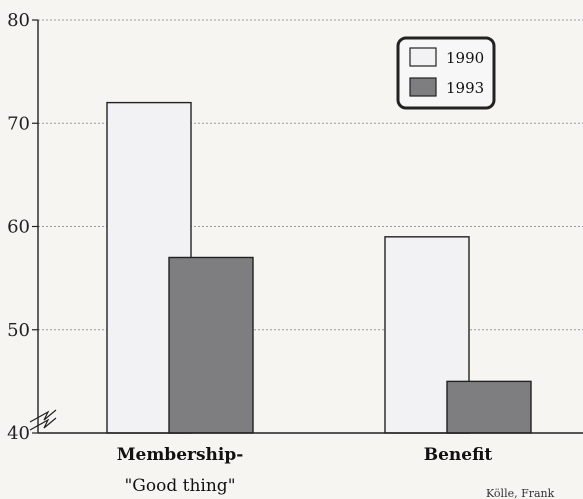 Image resolution: width=583 pixels, height=499 pixels. Describe the element at coordinates (465, 88) in the screenshot. I see `legend-label-1993: 1993` at that location.